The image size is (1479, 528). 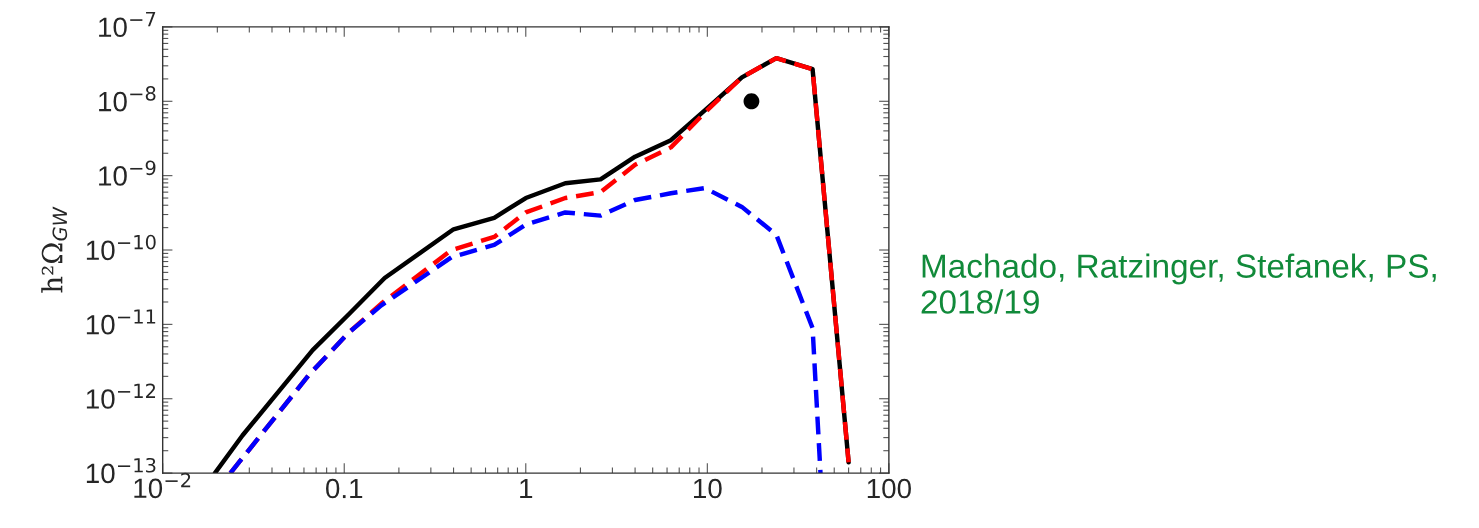 What do you see at coordinates (121, 322) in the screenshot?
I see `y-tick-label: 10$^{−11}$` at bounding box center [121, 322].